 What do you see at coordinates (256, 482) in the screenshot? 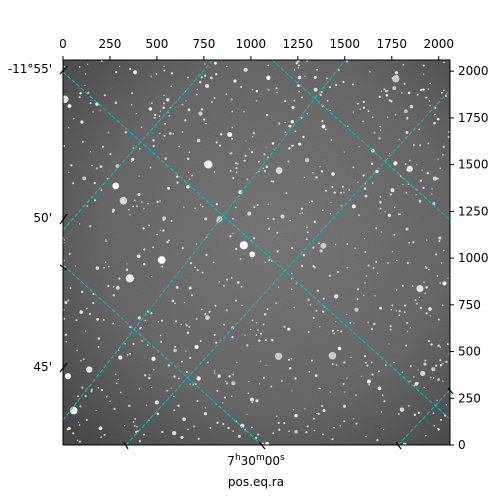
I see `x-axis-title: pos.eq.ra` at bounding box center [256, 482].